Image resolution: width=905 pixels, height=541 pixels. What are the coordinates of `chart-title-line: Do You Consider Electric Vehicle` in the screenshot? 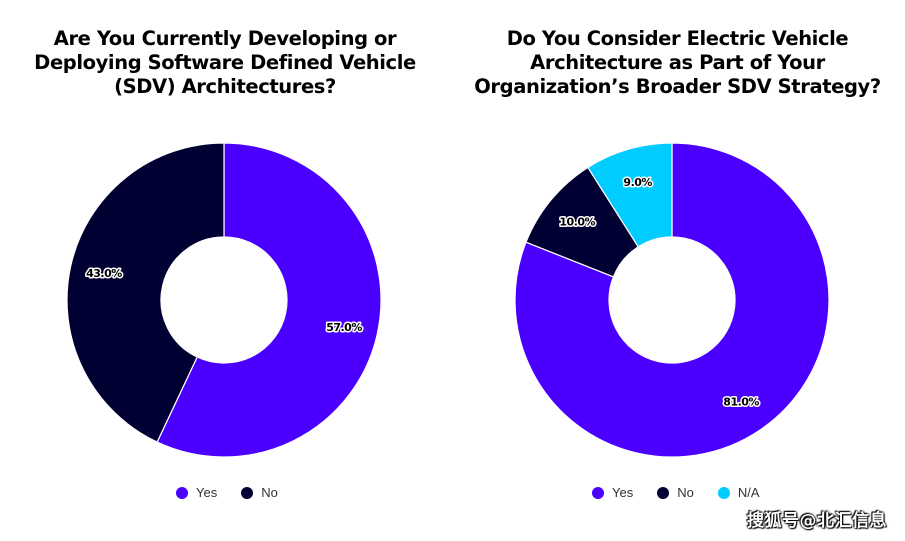 It's located at (677, 38).